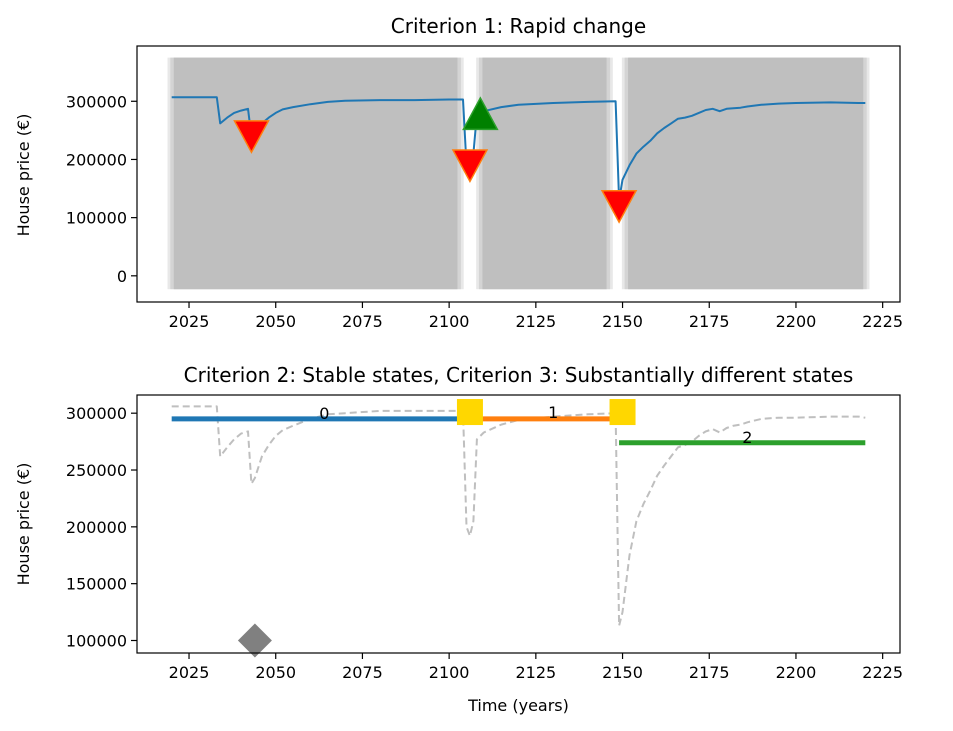  Describe the element at coordinates (747, 437) in the screenshot. I see `segment-label: 2` at that location.